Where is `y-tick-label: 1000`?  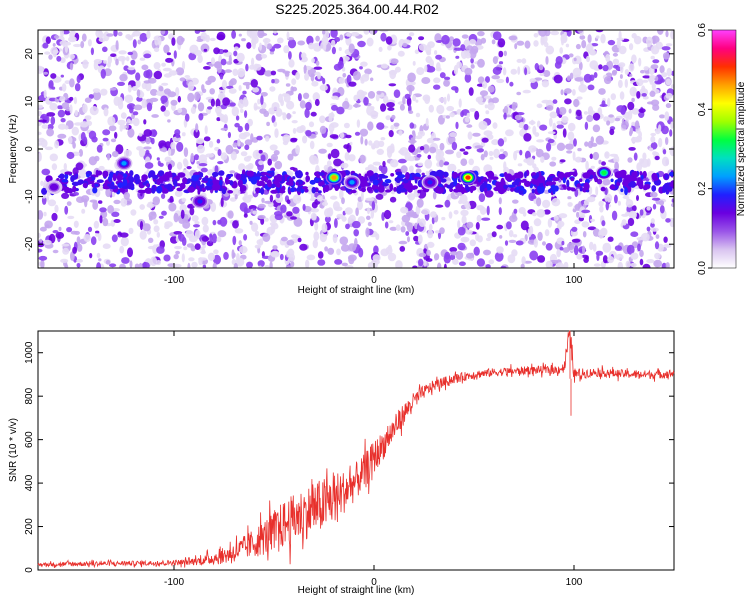
y-tick-label: 1000 is located at coordinates (29, 352).